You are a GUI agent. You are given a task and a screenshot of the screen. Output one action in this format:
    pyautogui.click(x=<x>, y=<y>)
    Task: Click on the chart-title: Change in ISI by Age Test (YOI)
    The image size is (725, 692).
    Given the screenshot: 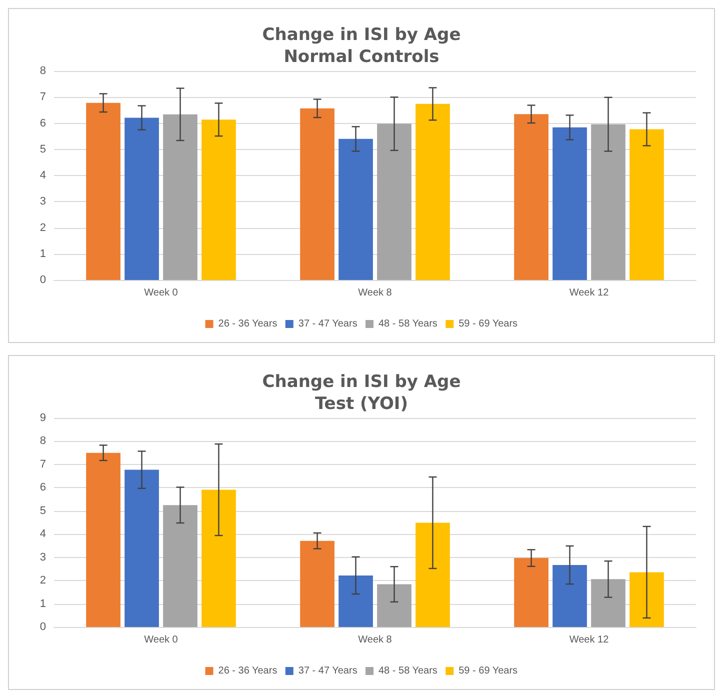 What is the action you would take?
    pyautogui.click(x=361, y=393)
    